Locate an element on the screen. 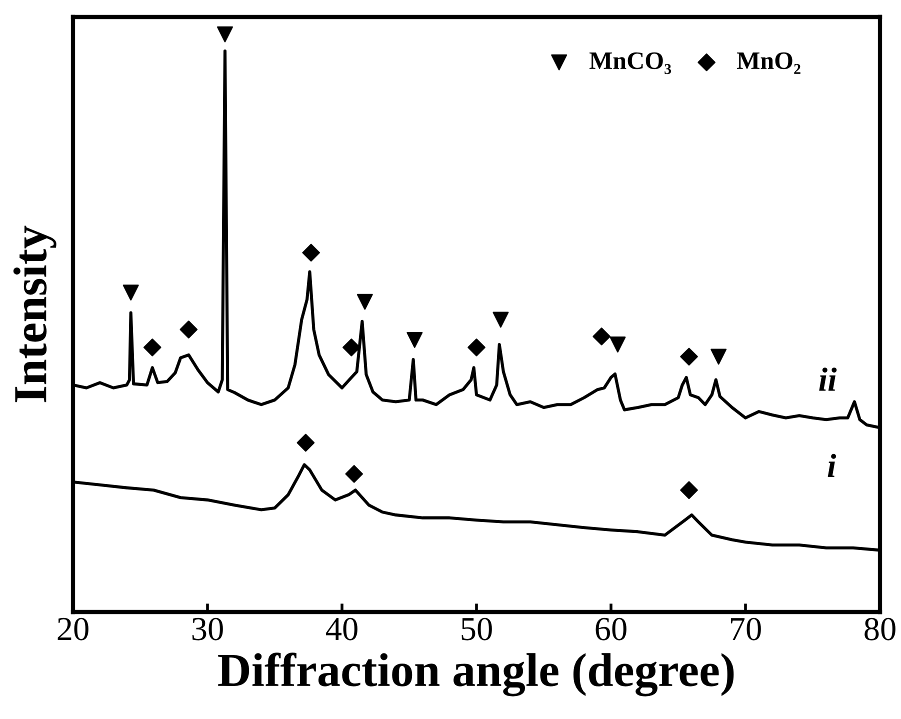 The height and width of the screenshot is (719, 901). x-tick-label: 40 is located at coordinates (342, 629).